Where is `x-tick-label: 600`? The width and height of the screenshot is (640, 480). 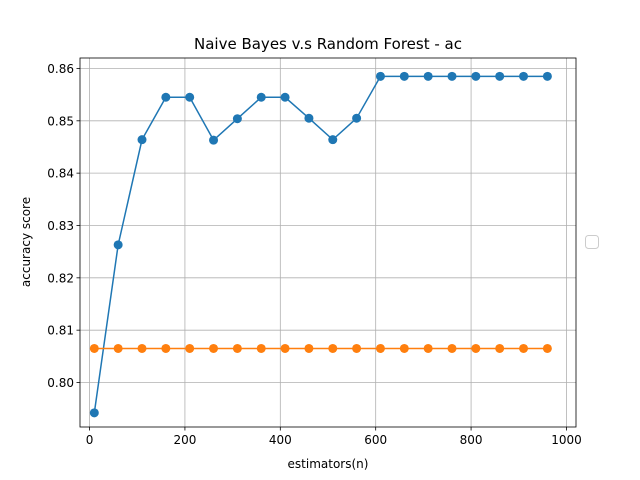 x-tick-label: 600 is located at coordinates (375, 440).